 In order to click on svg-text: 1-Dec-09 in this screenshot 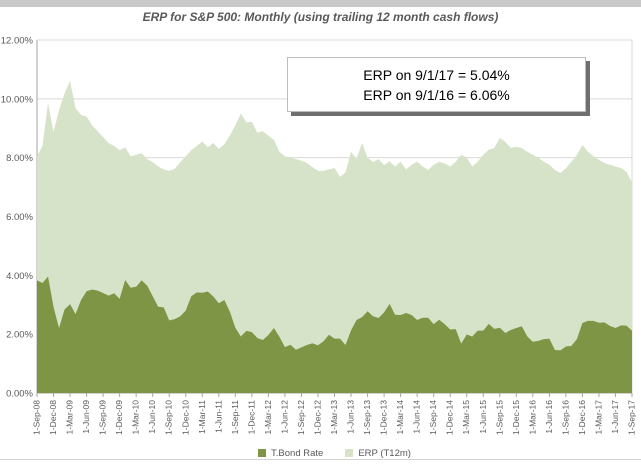, I will do `click(119, 417)`.